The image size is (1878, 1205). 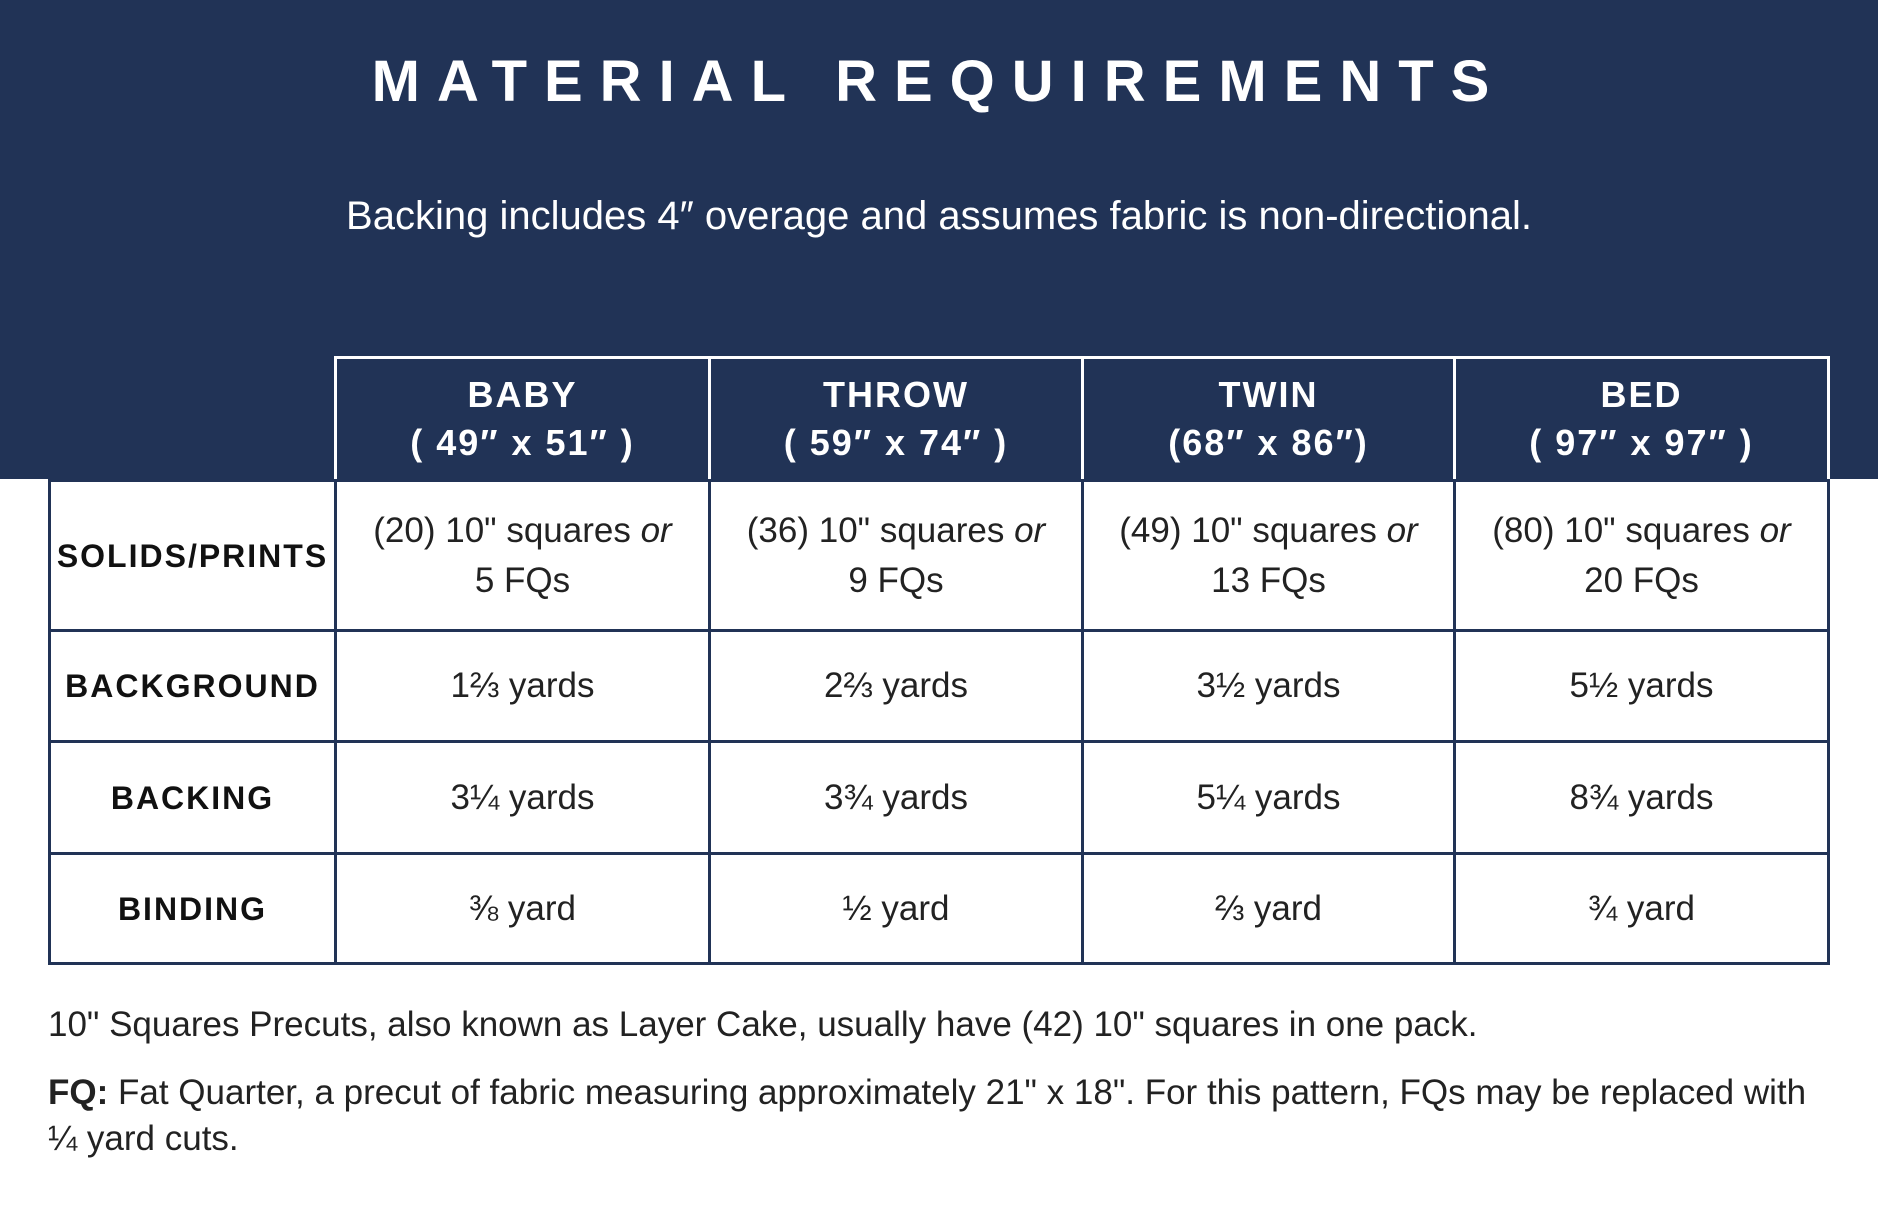 I want to click on cell: (49) 10" squares or 13 FQs, so click(x=1268, y=555).